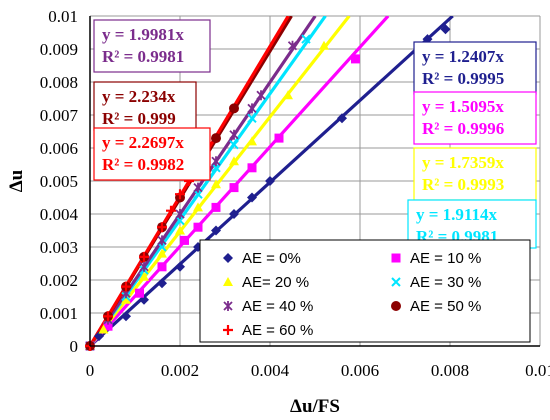  Describe the element at coordinates (270, 370) in the screenshot. I see `x-tick-label: 0.004` at that location.